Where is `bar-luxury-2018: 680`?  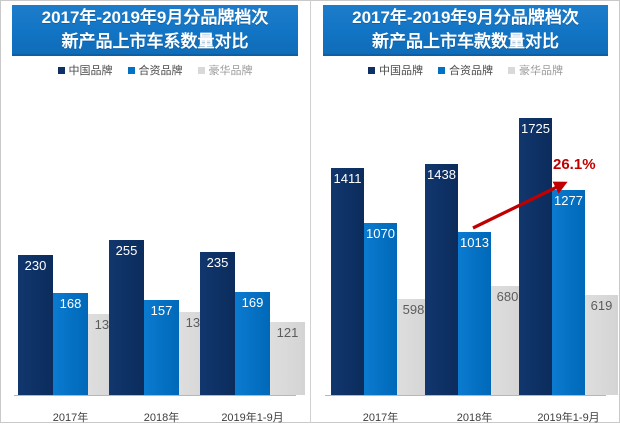
bar-luxury-2018: 680 is located at coordinates (507, 340).